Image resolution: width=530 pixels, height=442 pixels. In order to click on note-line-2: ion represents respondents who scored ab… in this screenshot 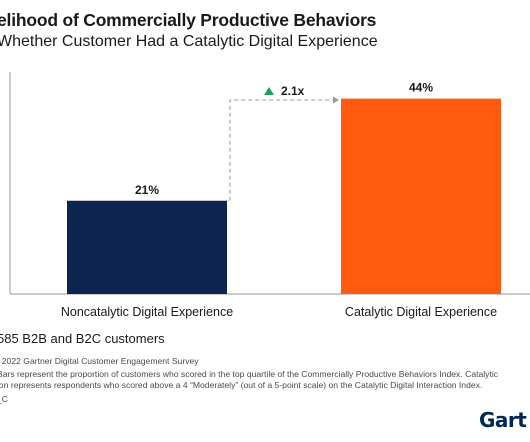, I will do `click(241, 385)`.